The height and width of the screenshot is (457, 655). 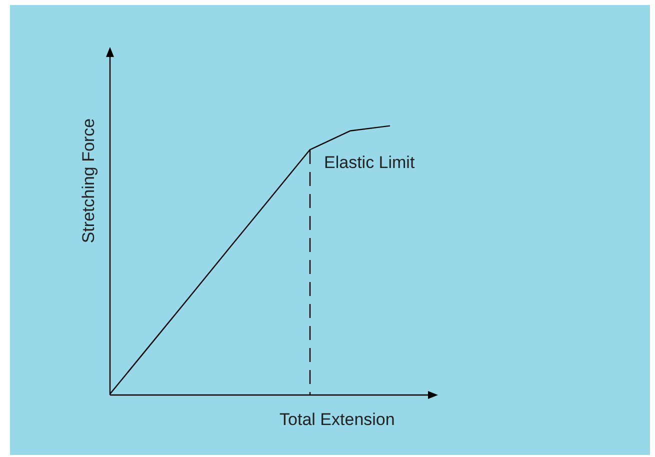 I want to click on y-axis-title: Stretching Force, so click(x=88, y=181).